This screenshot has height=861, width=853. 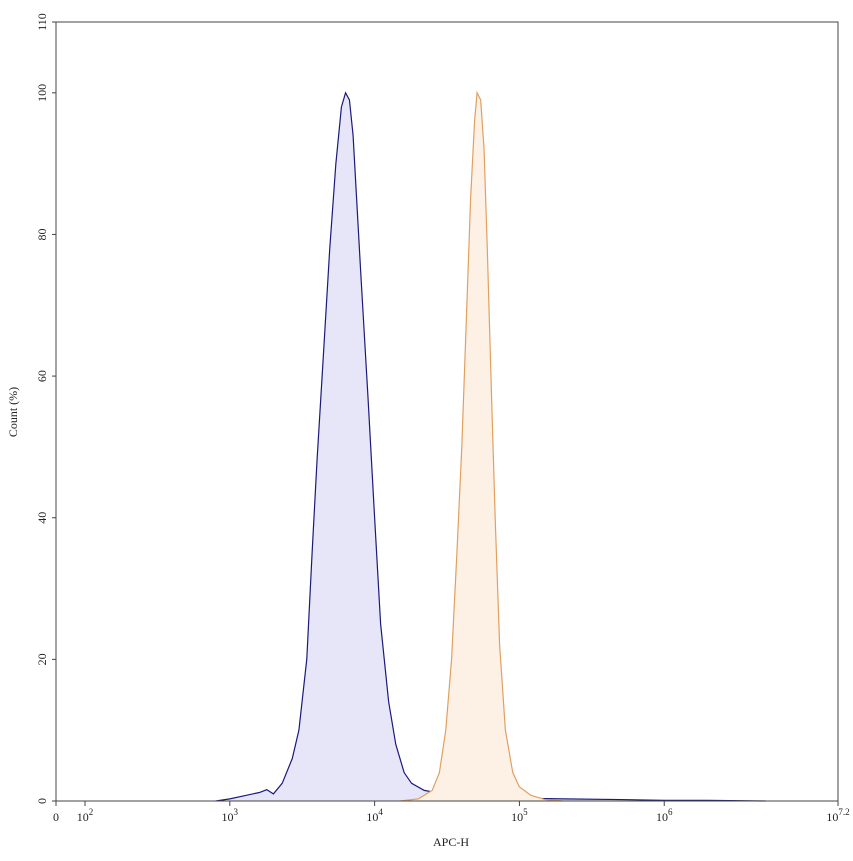 What do you see at coordinates (42, 93) in the screenshot?
I see `y-tick-label: 100` at bounding box center [42, 93].